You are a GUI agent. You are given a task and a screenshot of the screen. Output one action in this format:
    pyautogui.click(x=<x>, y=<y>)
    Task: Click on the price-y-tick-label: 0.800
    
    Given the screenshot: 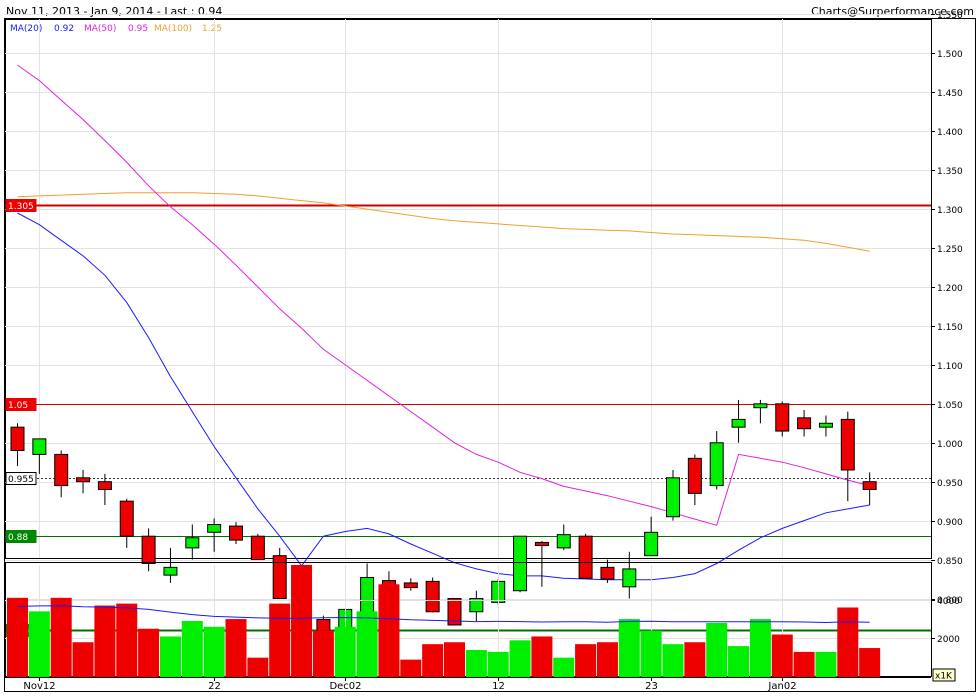 What is the action you would take?
    pyautogui.click(x=950, y=601)
    